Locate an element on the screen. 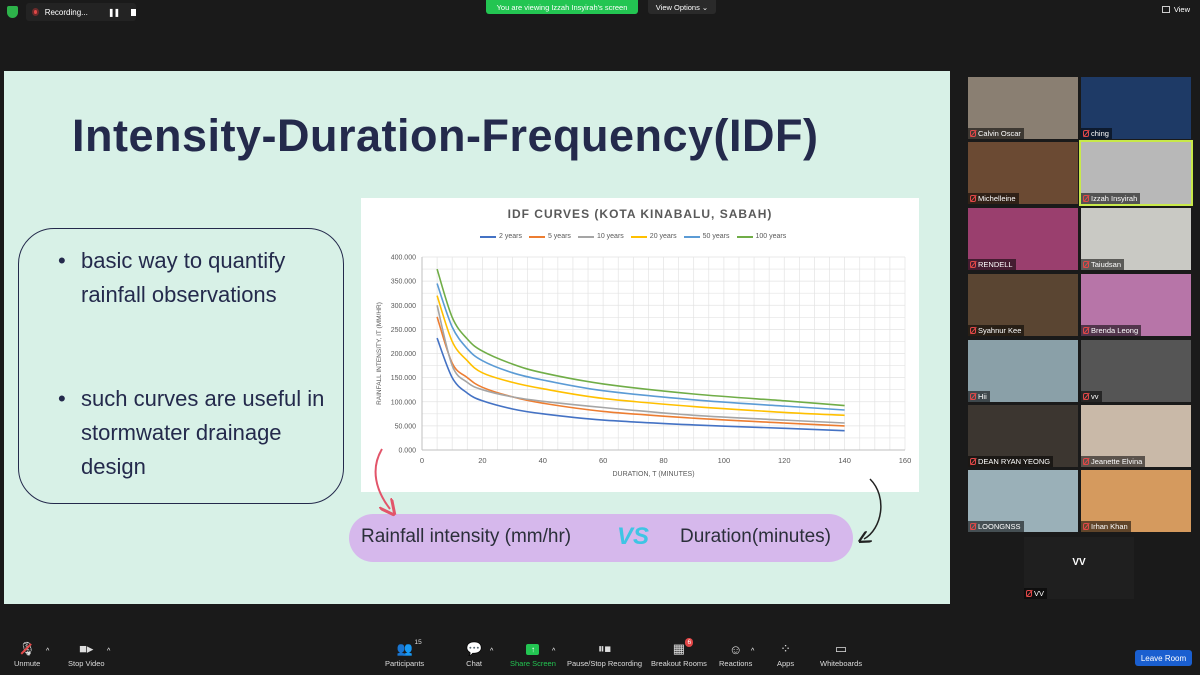 This screenshot has width=1200, height=675. share-options-chevron-icon: ^ is located at coordinates (554, 651).